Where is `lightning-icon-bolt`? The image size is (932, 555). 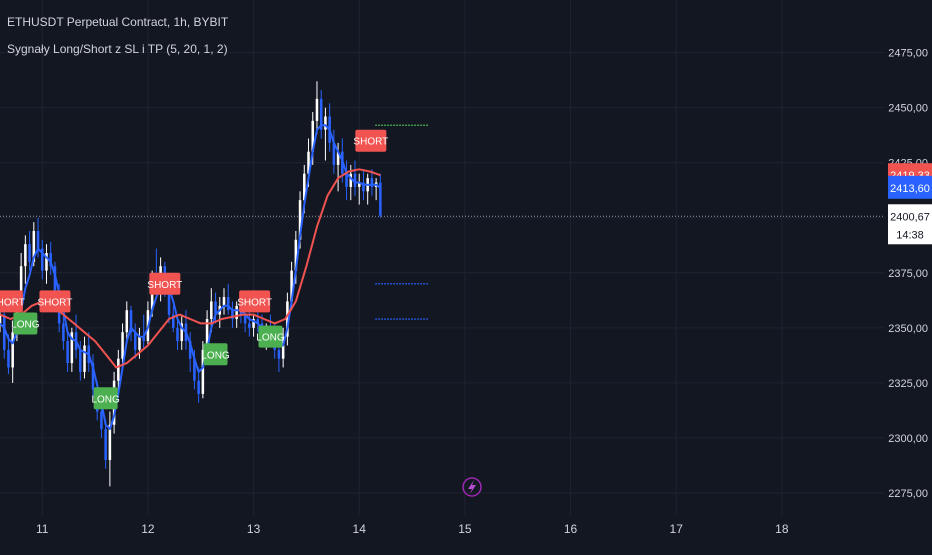 lightning-icon-bolt is located at coordinates (472, 487).